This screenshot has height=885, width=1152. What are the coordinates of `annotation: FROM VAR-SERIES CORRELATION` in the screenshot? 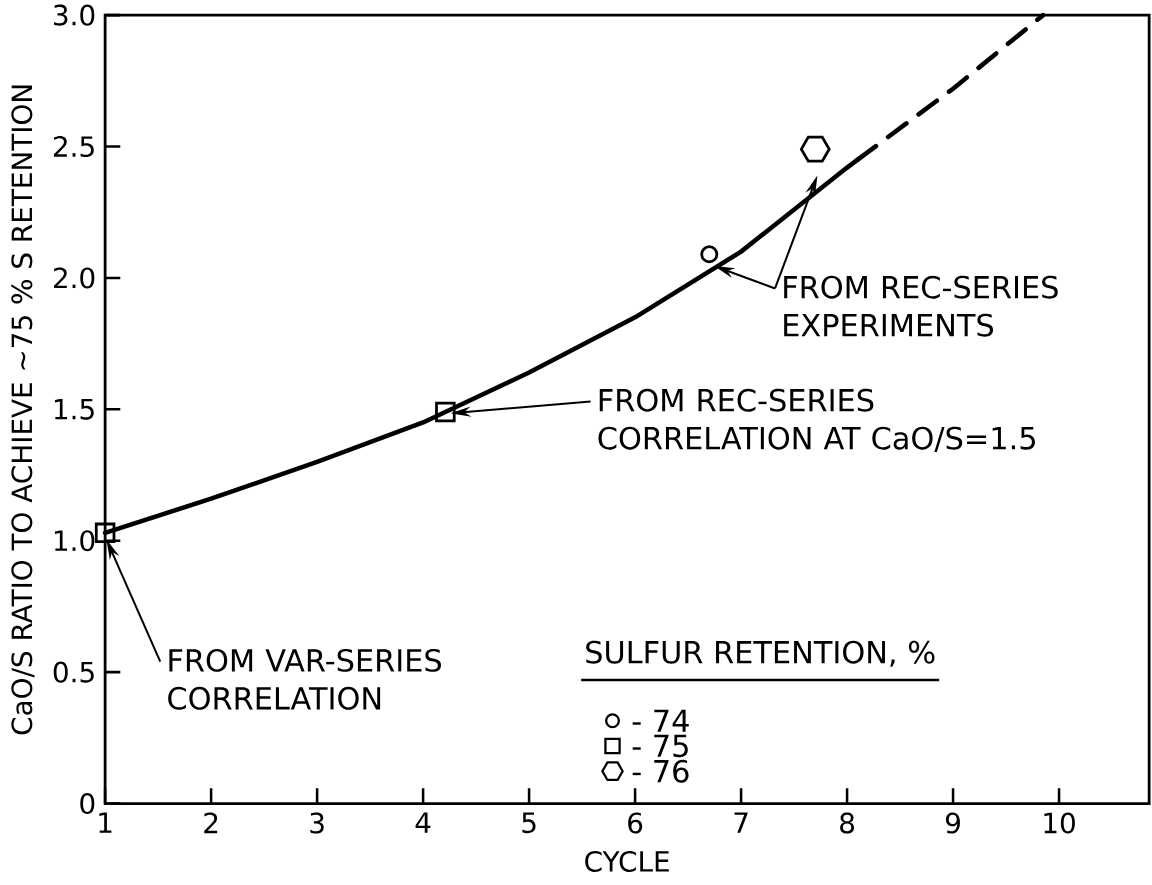 It's located at (304, 679).